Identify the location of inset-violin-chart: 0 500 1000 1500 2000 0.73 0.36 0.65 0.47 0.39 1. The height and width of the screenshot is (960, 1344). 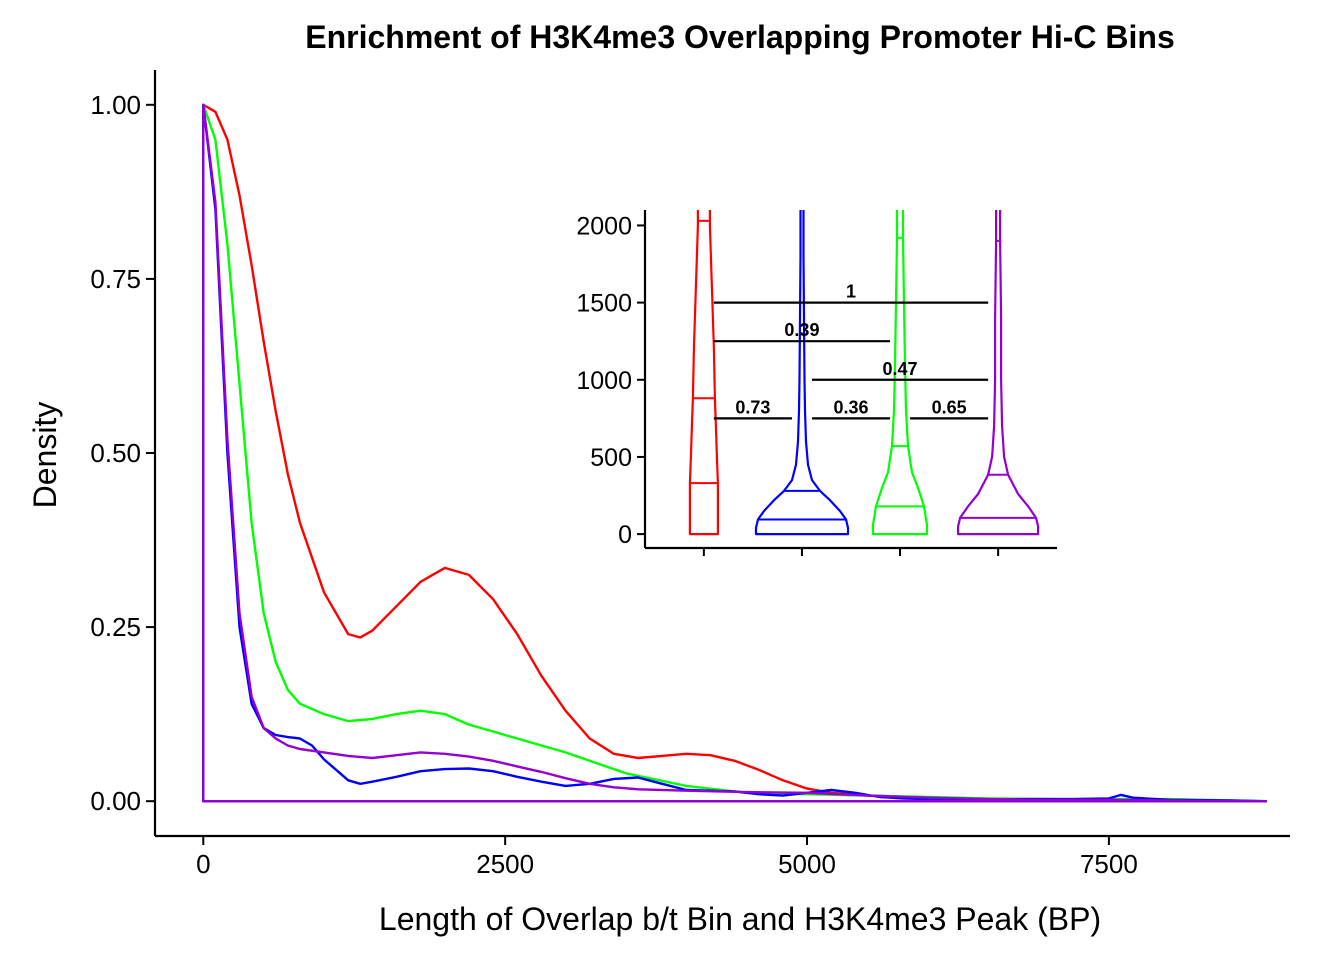
(820, 378).